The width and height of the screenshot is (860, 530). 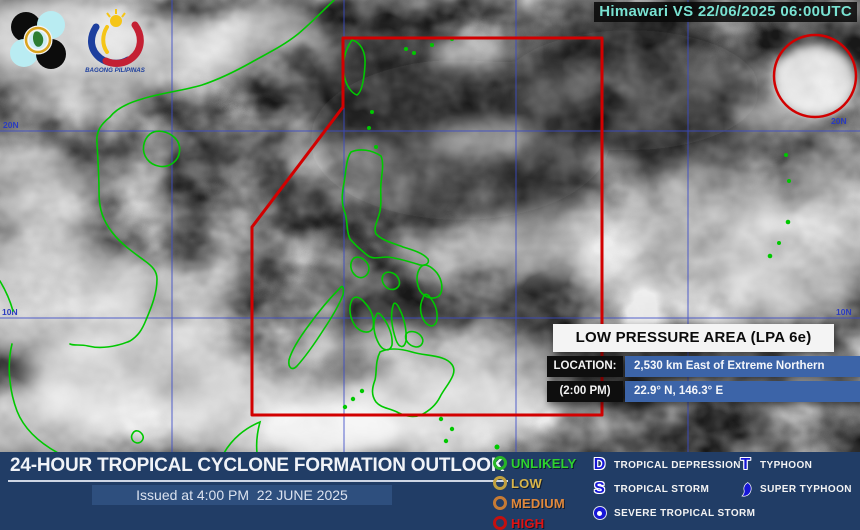 What do you see at coordinates (815, 76) in the screenshot?
I see `lpa-circle` at bounding box center [815, 76].